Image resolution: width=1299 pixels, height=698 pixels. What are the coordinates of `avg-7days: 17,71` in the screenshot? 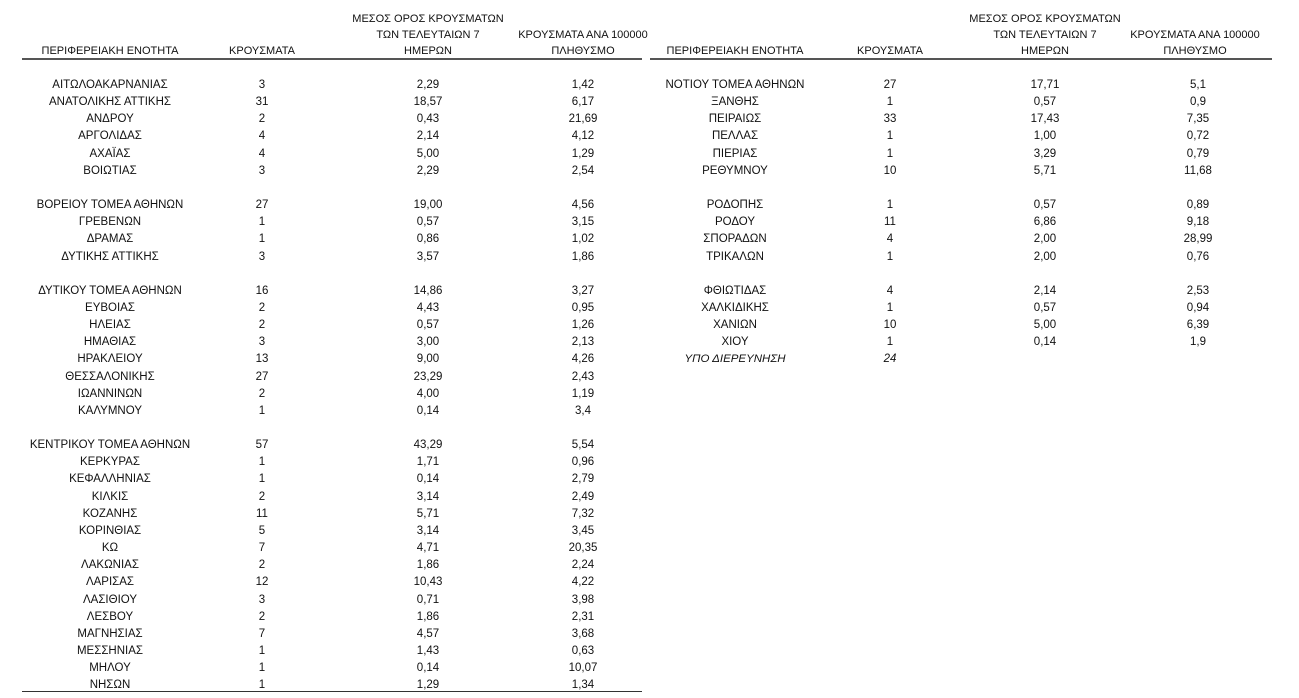 It's located at (1045, 85).